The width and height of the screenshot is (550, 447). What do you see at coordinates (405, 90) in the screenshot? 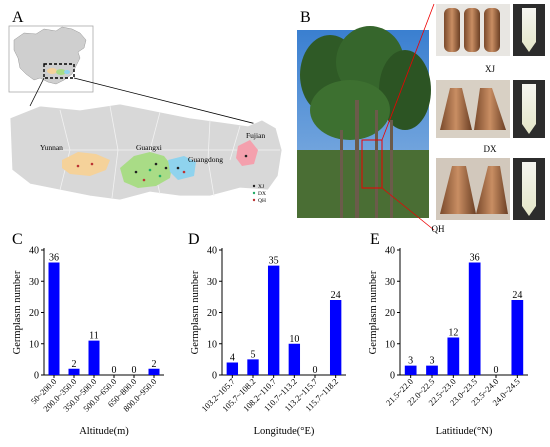
I see `tree-canopy` at bounding box center [405, 90].